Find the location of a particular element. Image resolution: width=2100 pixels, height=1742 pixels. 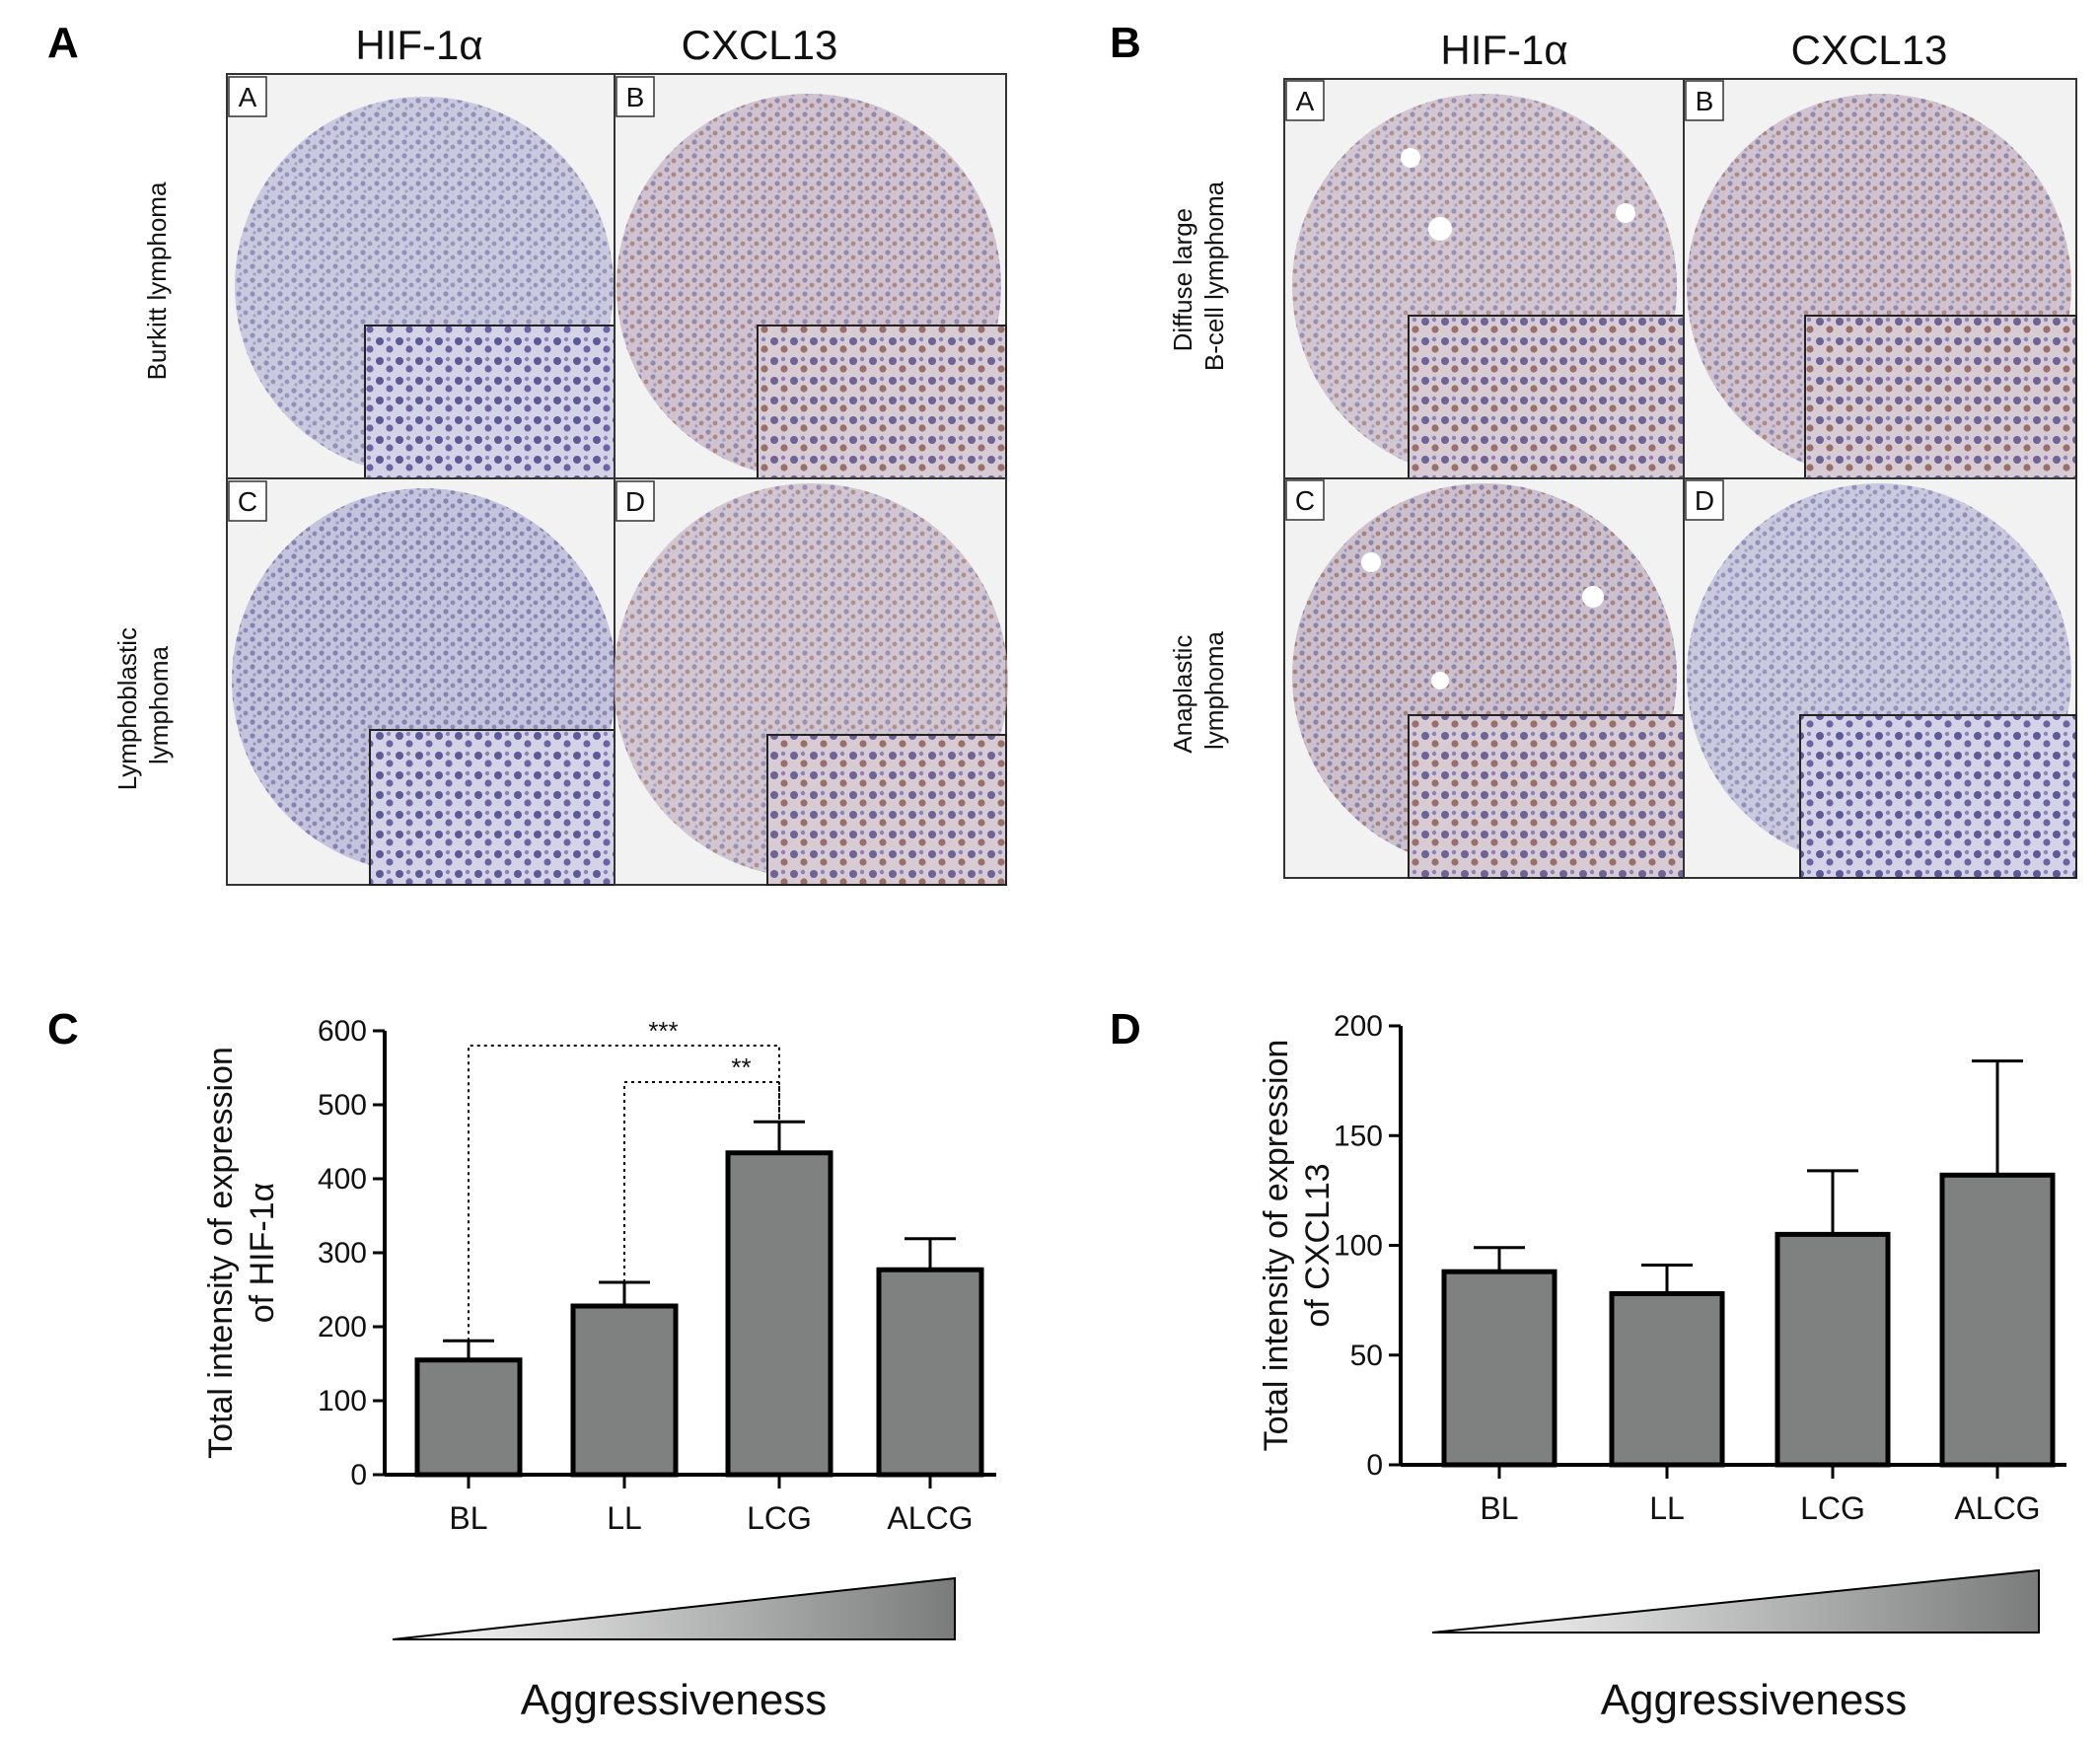

panel-letter-d: D is located at coordinates (1125, 1029).